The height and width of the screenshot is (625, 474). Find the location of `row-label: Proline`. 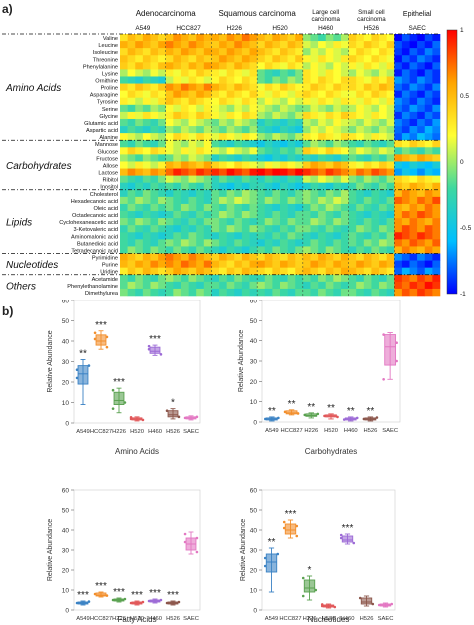

row-label: Proline is located at coordinates (109, 89).